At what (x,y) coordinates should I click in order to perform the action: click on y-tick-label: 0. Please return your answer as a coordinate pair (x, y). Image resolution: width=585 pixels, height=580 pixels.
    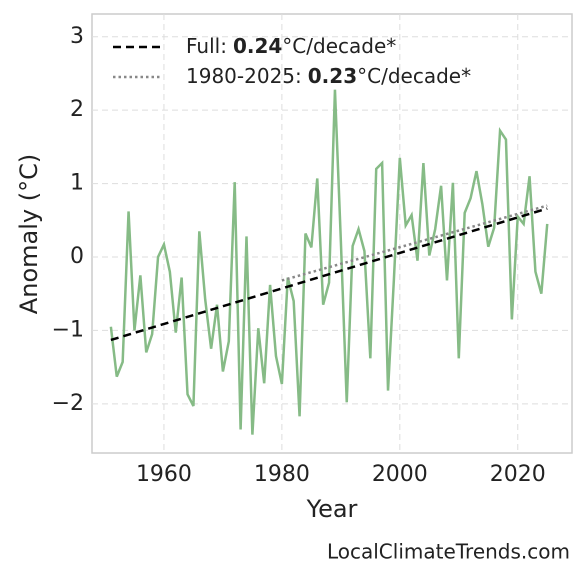
    Looking at the image, I should click on (77, 256).